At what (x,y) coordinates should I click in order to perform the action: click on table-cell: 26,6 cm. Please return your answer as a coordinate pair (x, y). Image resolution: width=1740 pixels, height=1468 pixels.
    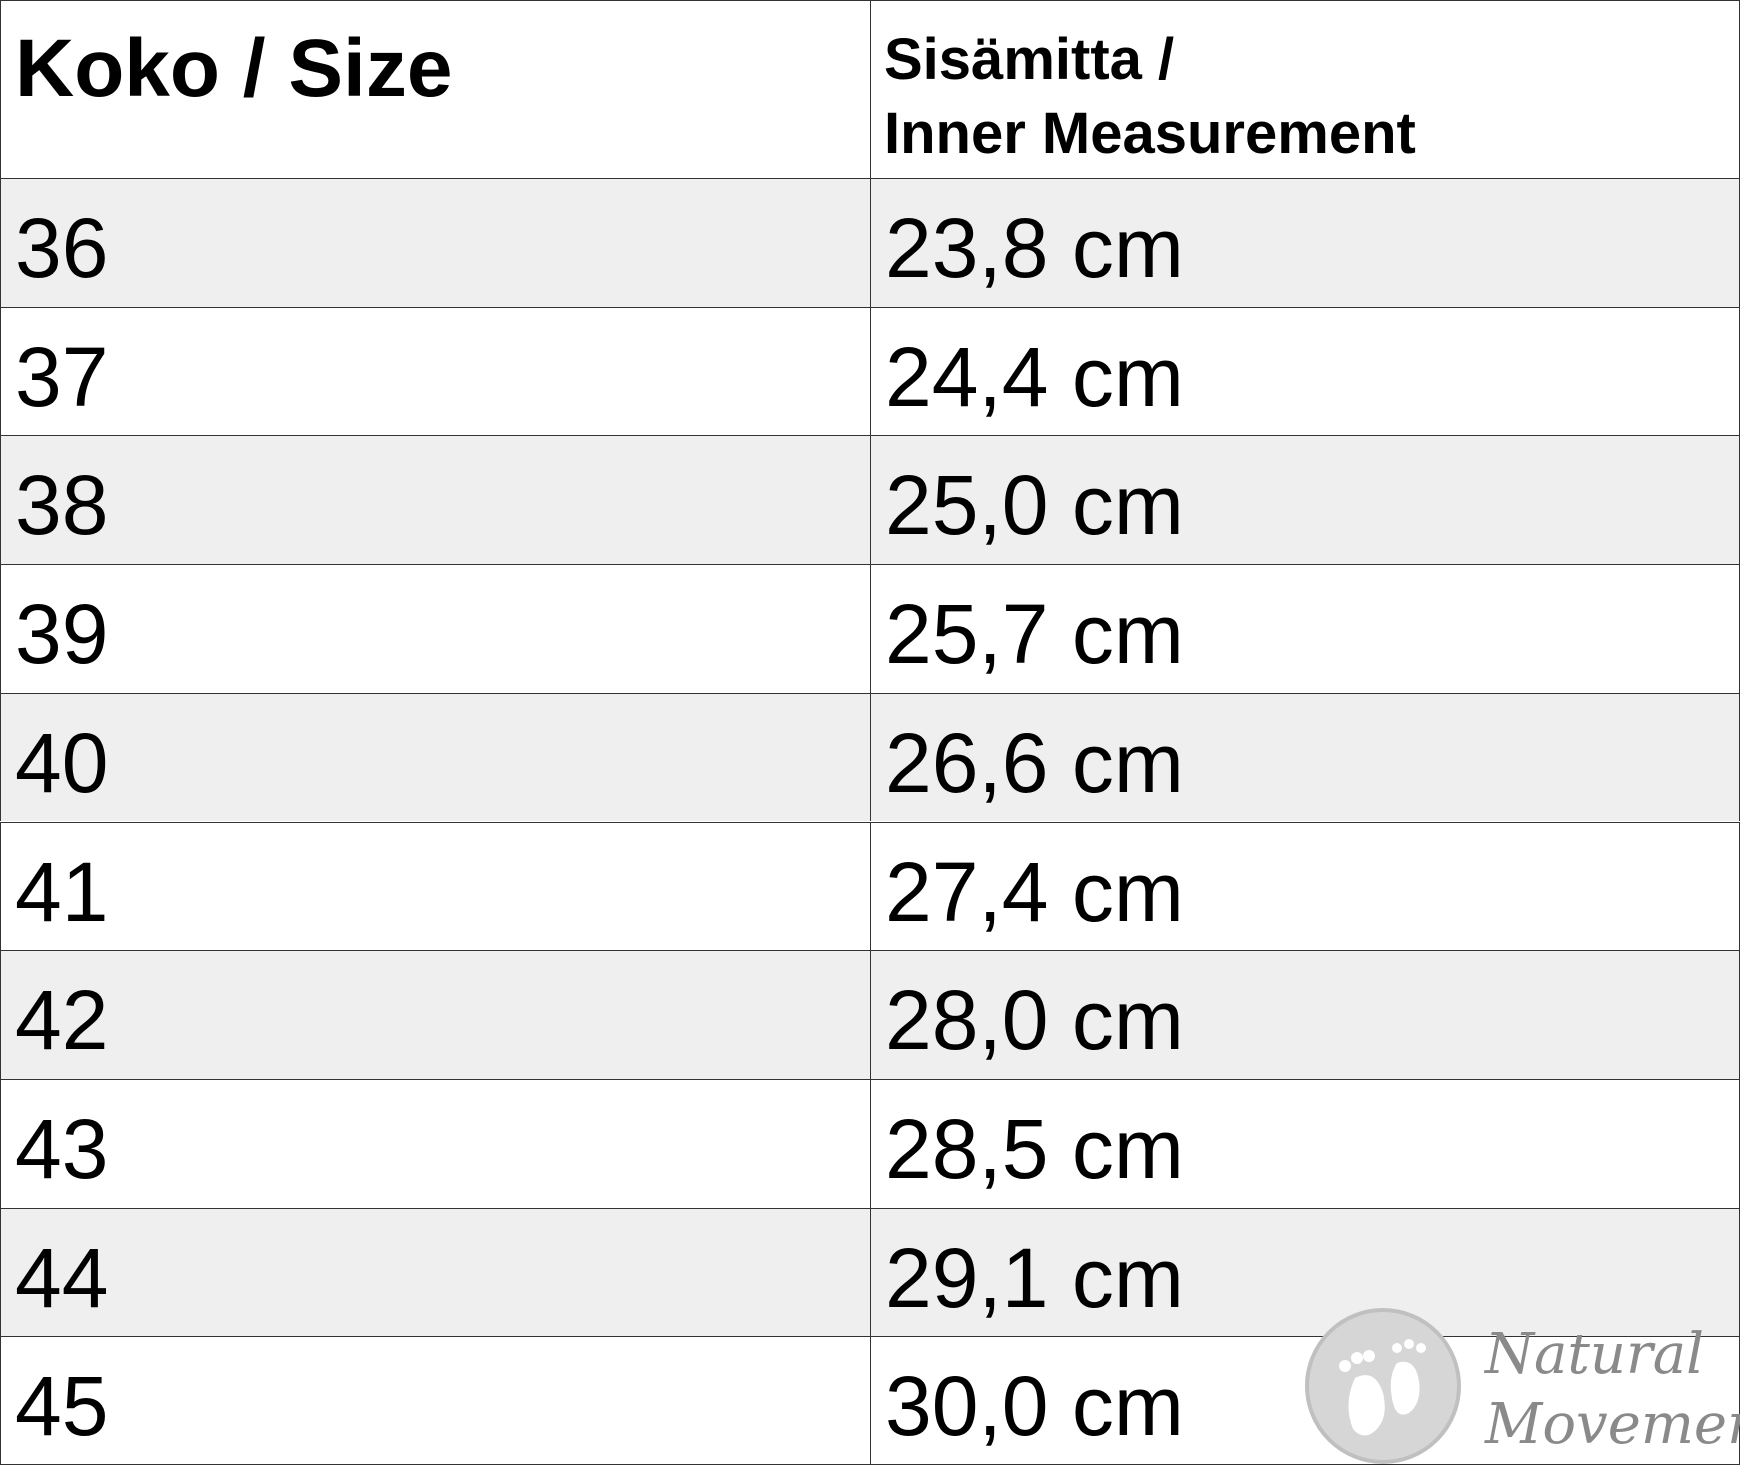
    Looking at the image, I should click on (1305, 757).